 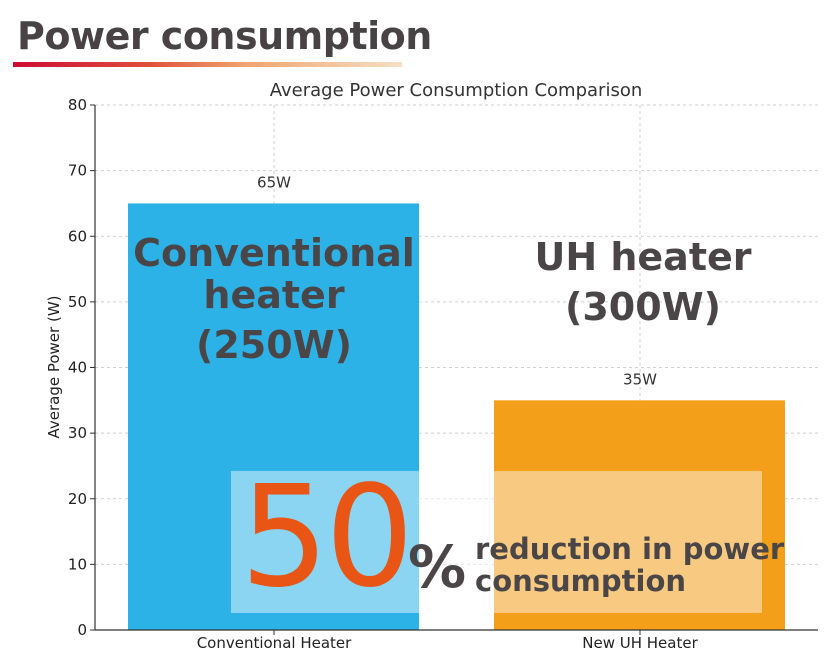 What do you see at coordinates (274, 182) in the screenshot?
I see `data-label: 65W` at bounding box center [274, 182].